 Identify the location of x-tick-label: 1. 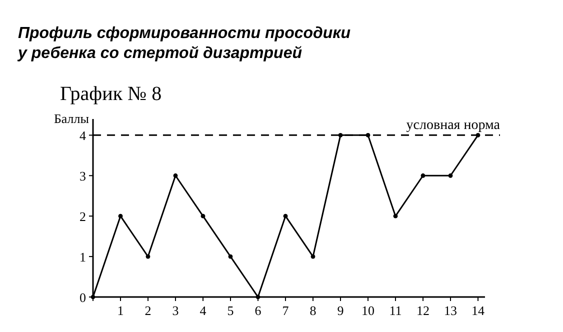
(120, 310).